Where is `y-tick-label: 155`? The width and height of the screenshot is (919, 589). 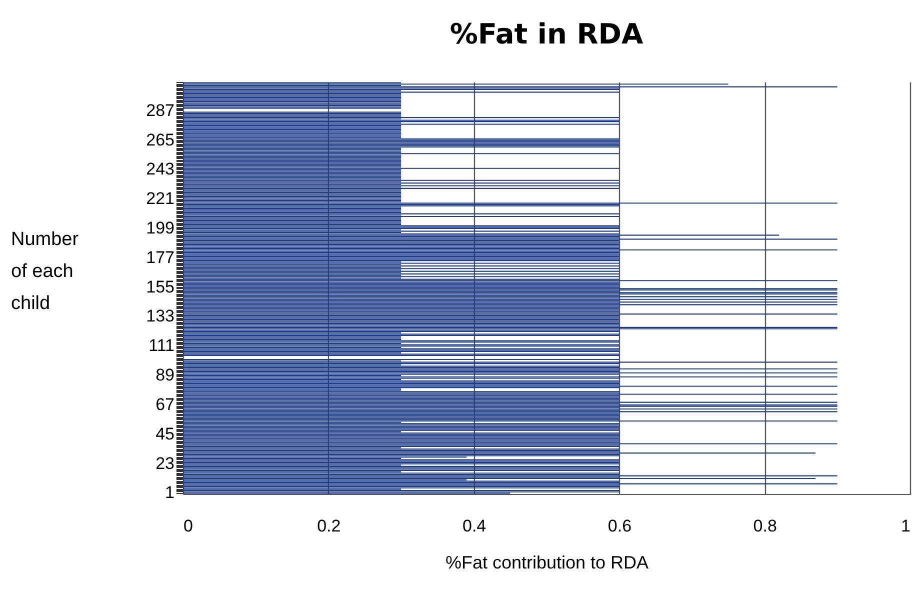 y-tick-label: 155 is located at coordinates (160, 286).